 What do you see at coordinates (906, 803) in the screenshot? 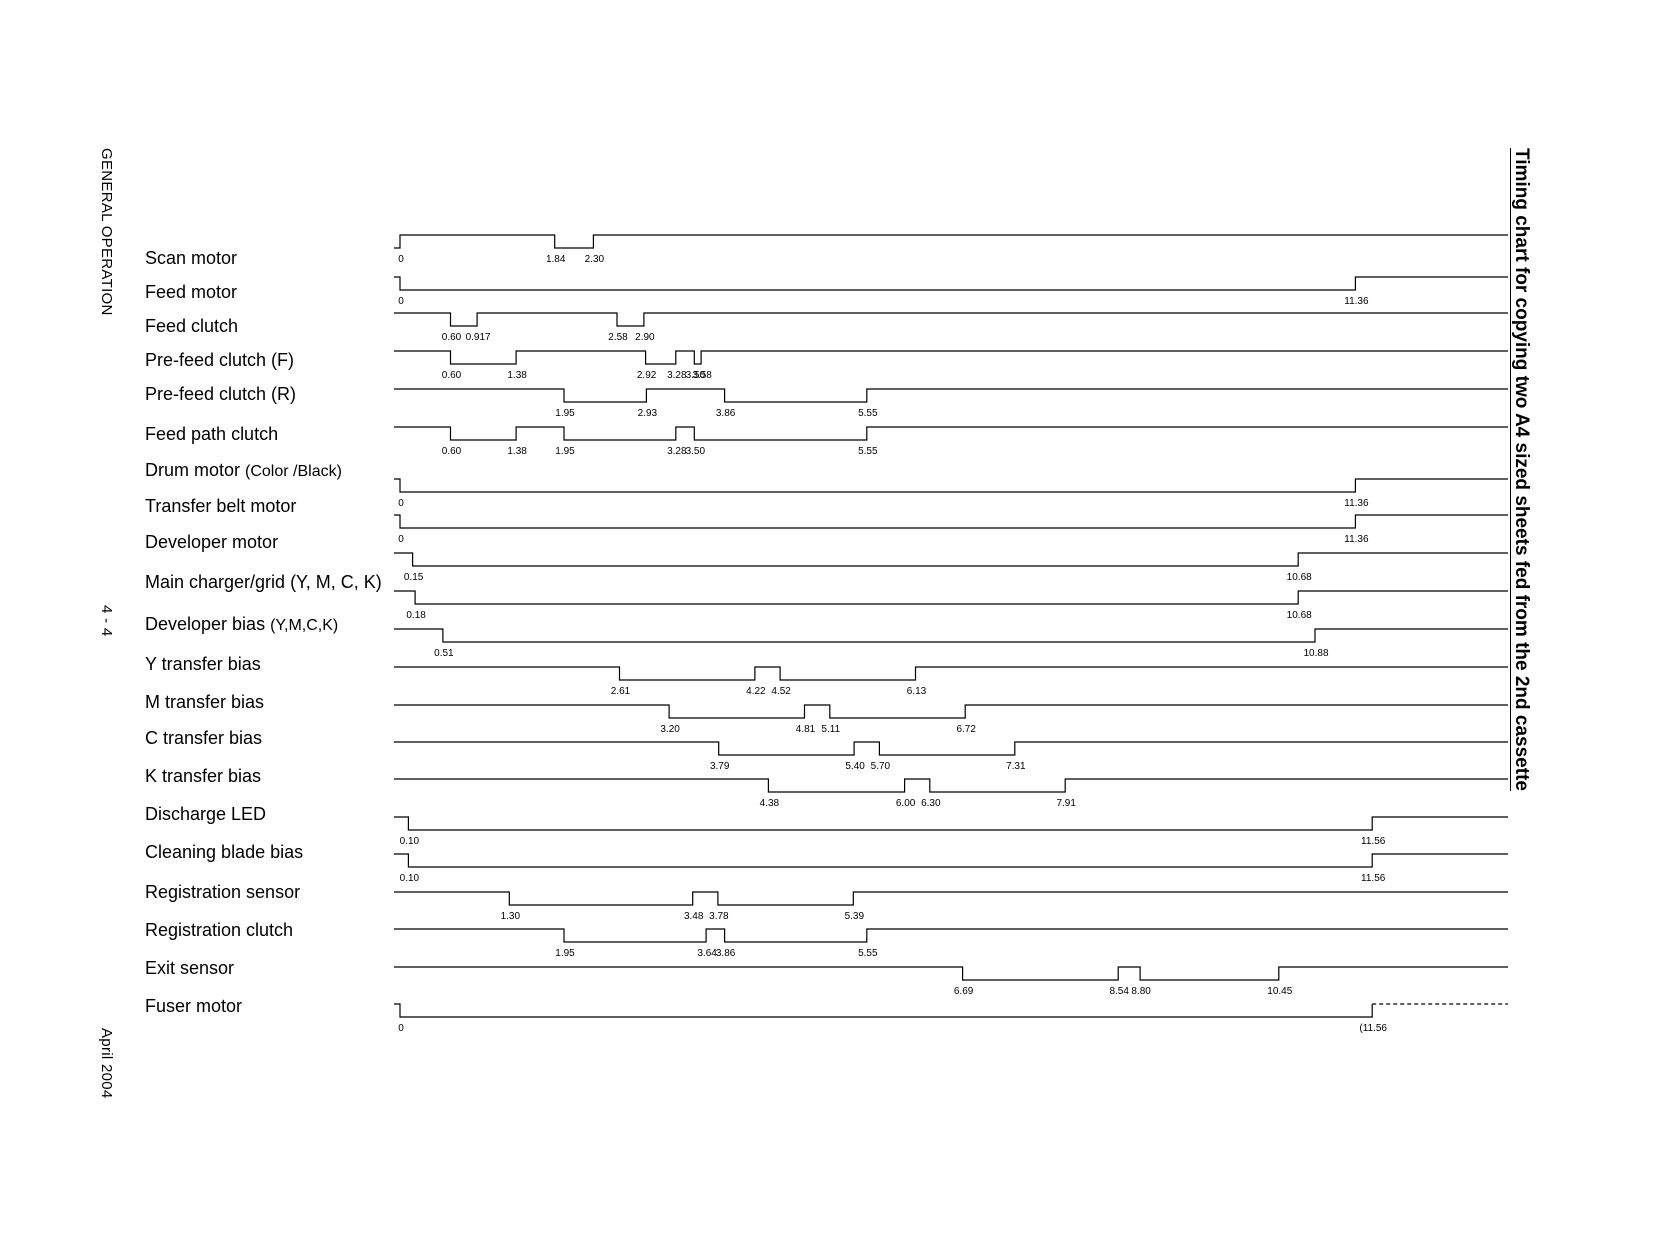
I see `time-tick-label: 6.00` at bounding box center [906, 803].